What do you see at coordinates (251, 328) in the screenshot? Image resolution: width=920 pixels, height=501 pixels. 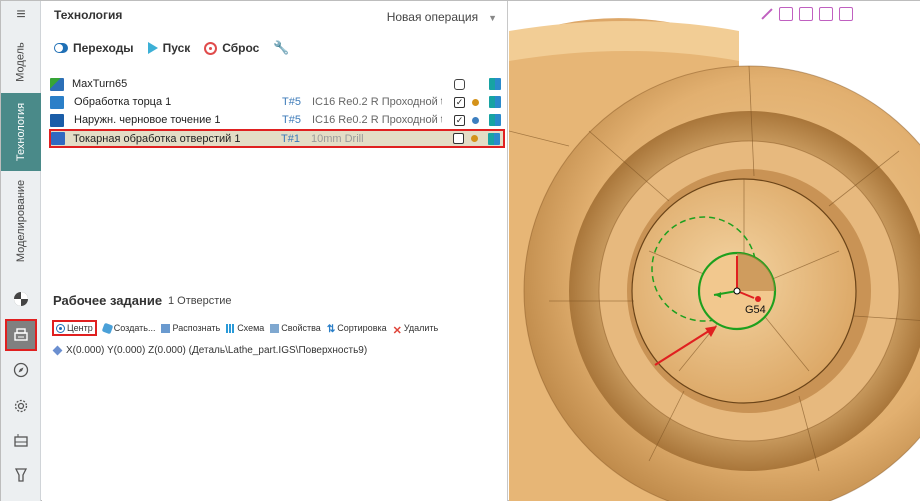 I see `scheme-label: Схема` at bounding box center [251, 328].